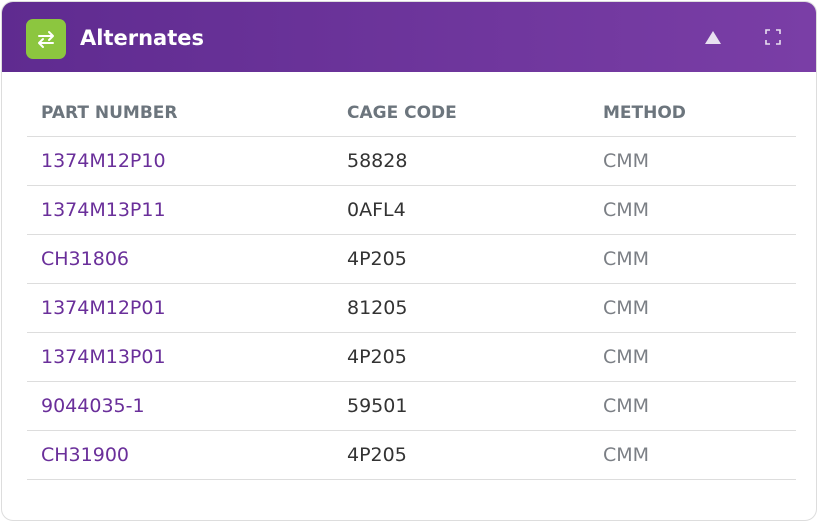 The image size is (820, 521). Describe the element at coordinates (180, 210) in the screenshot. I see `part-number-link: 1374M13P11` at that location.